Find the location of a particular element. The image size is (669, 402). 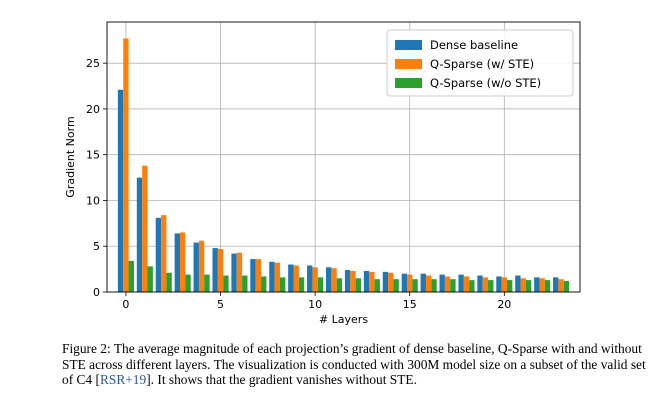

y-tick-label: 15 is located at coordinates (93, 155).